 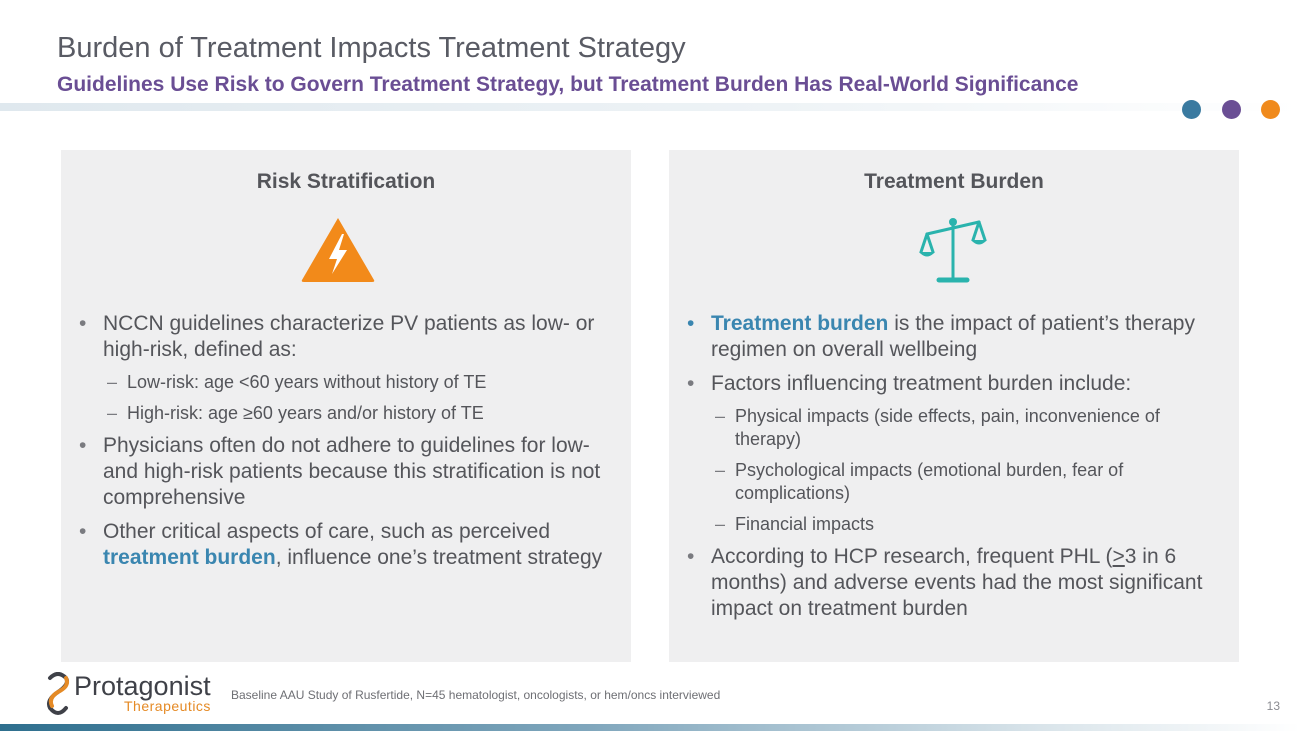 What do you see at coordinates (1118, 556) in the screenshot?
I see `greater-equal-symbol: >` at bounding box center [1118, 556].